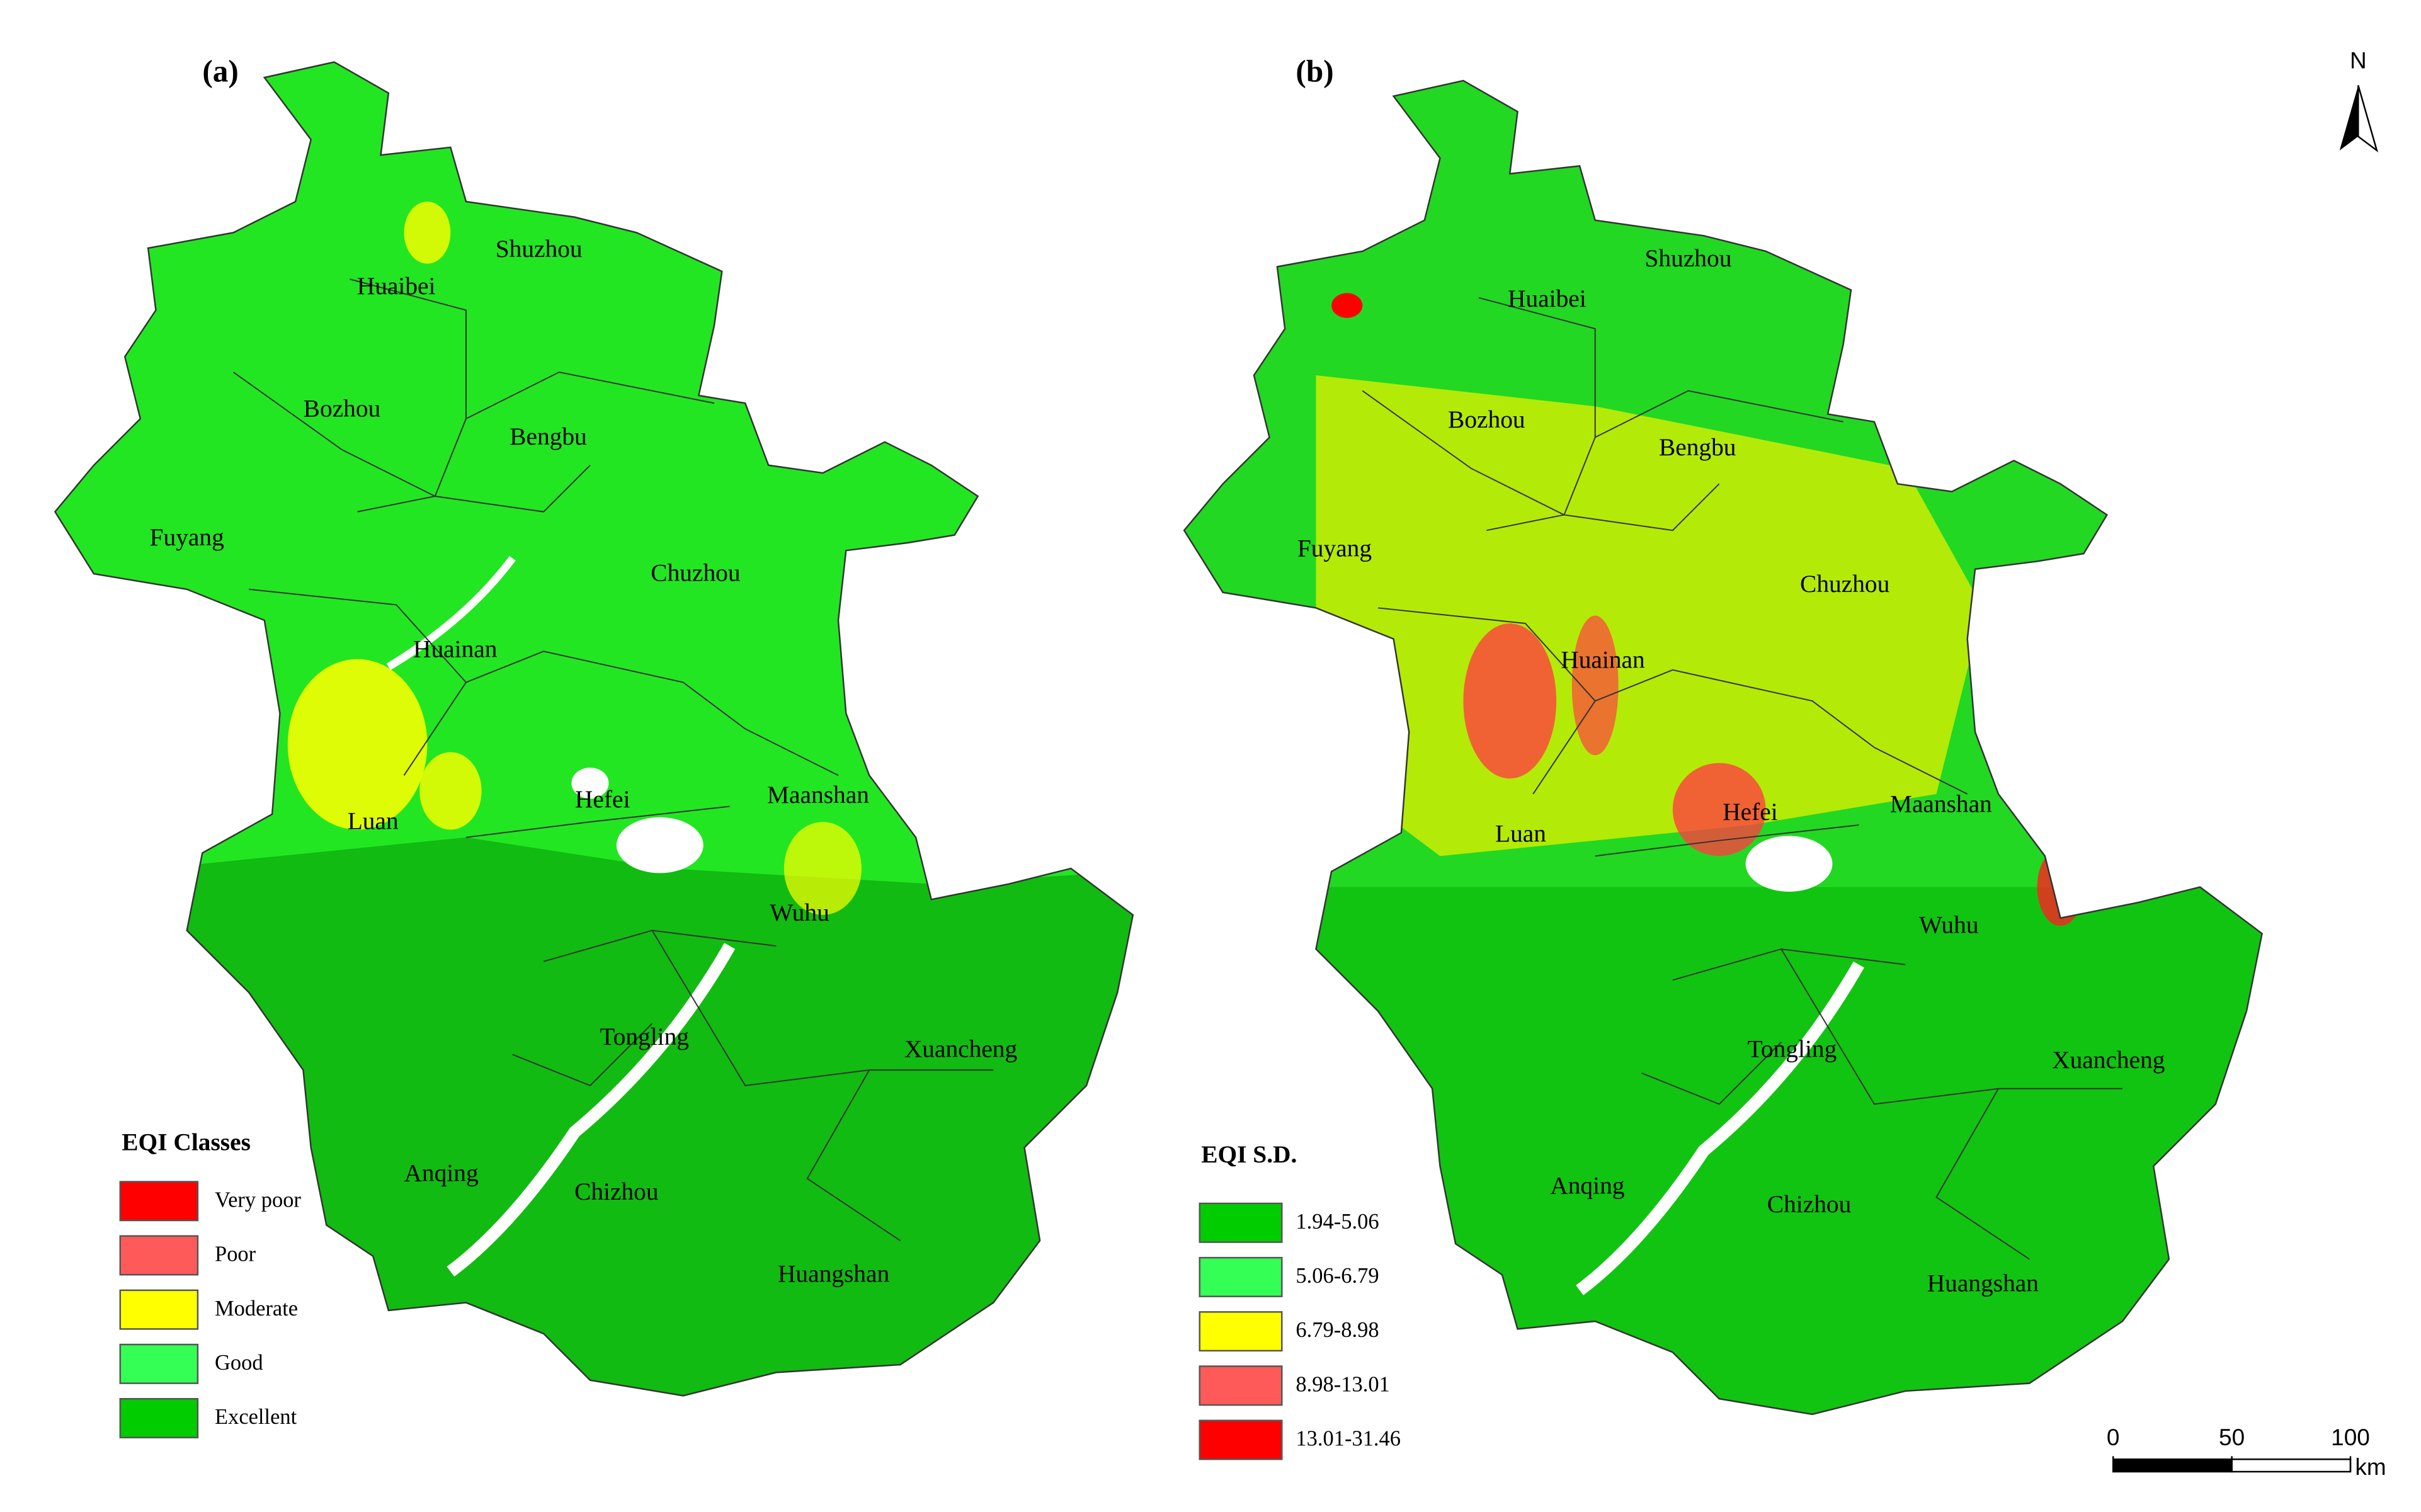 The image size is (2421, 1512). What do you see at coordinates (1249, 1154) in the screenshot?
I see `legend-title: EQI S.D.` at bounding box center [1249, 1154].